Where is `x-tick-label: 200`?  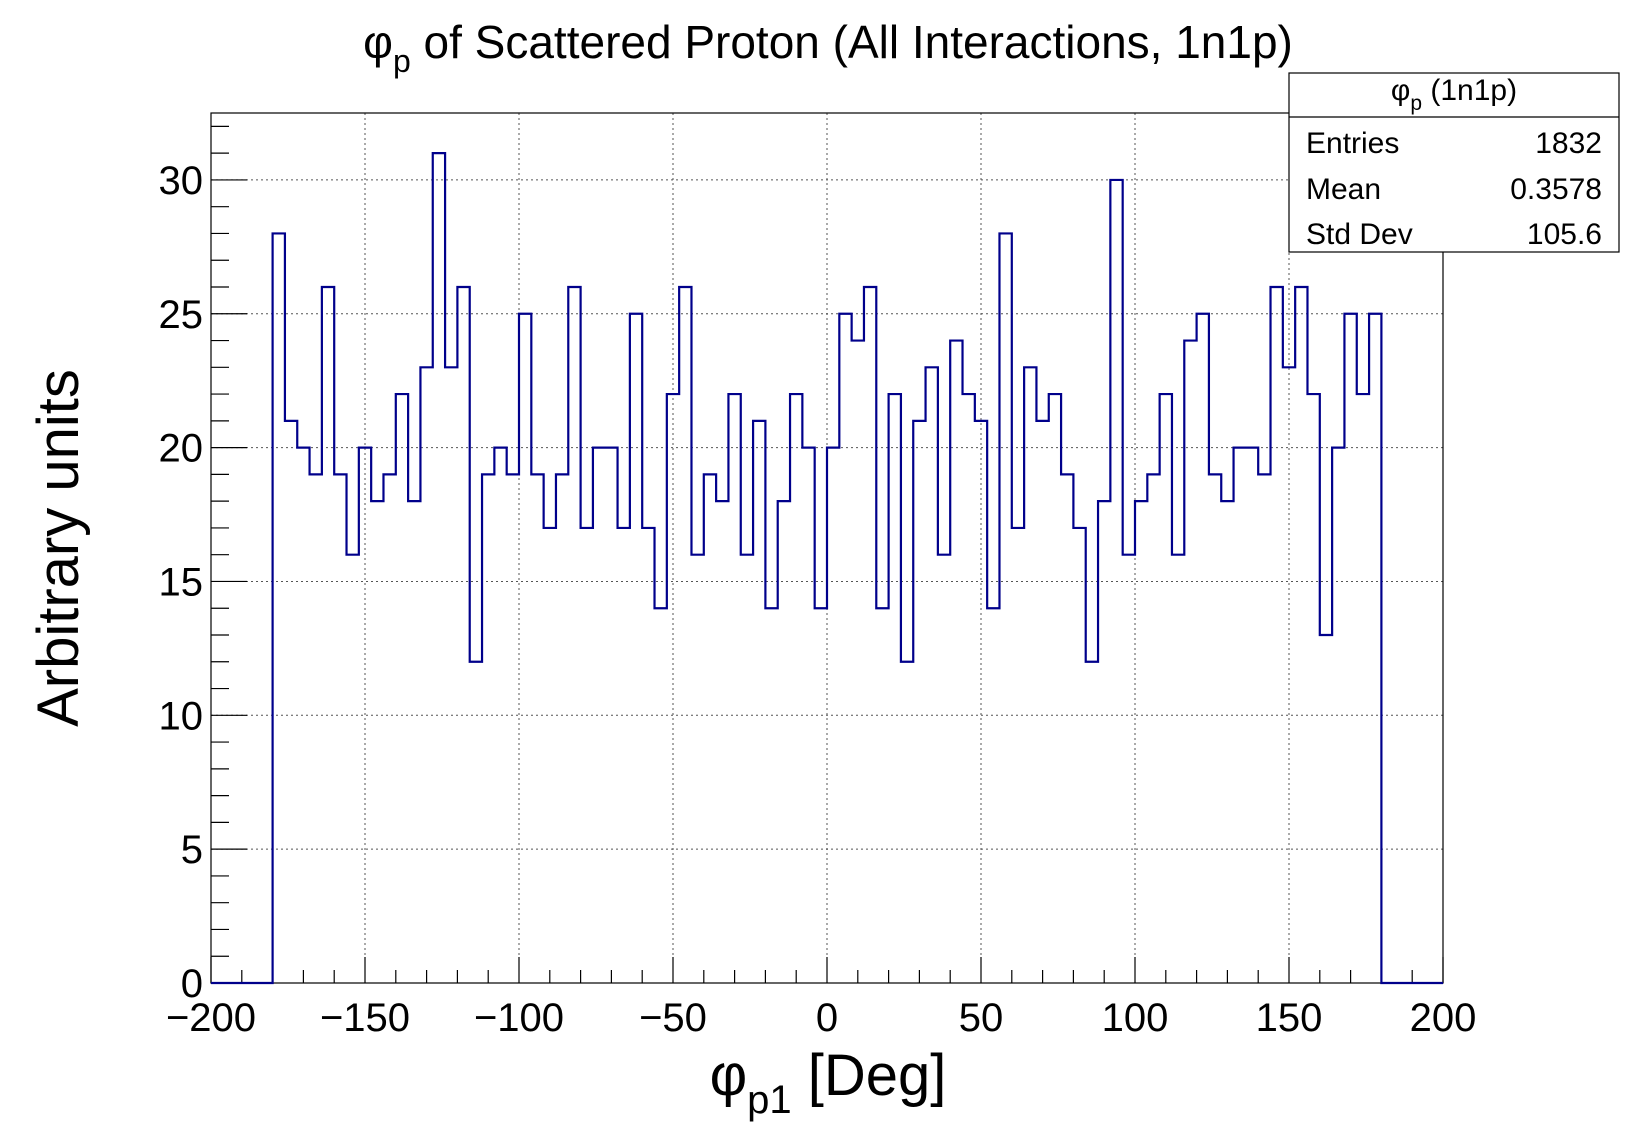 x-tick-label: 200 is located at coordinates (1443, 1018).